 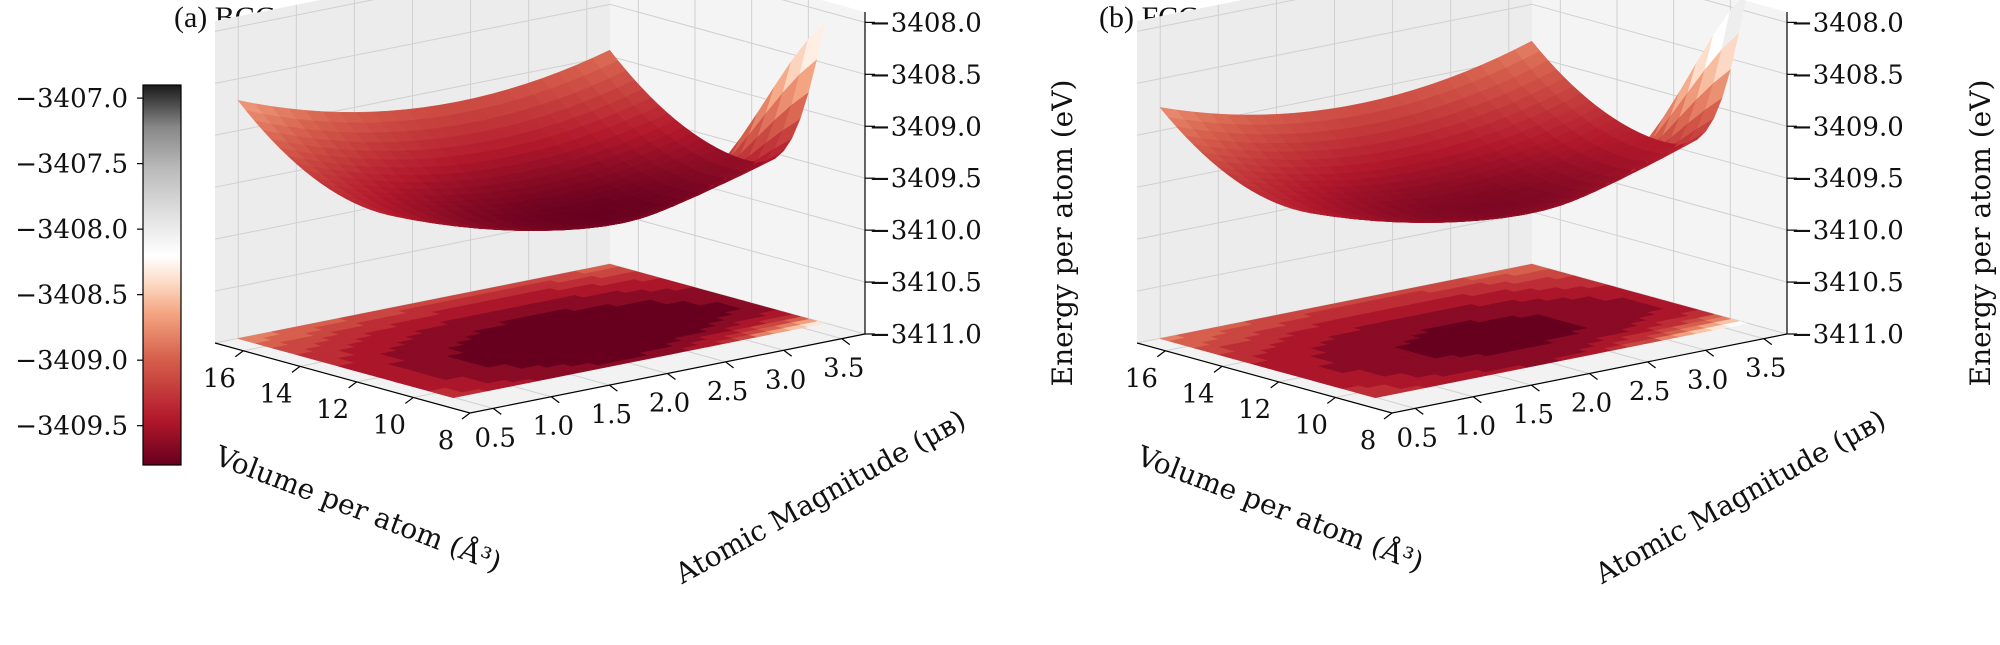 What do you see at coordinates (162, 275) in the screenshot?
I see `colorbar-bar` at bounding box center [162, 275].